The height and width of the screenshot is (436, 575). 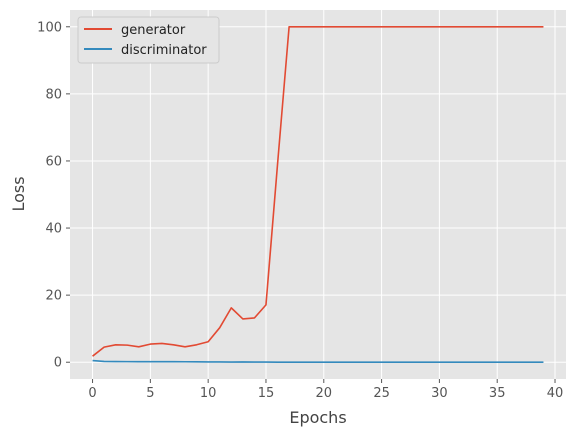 I want to click on series-line-discriminator, so click(x=318, y=361).